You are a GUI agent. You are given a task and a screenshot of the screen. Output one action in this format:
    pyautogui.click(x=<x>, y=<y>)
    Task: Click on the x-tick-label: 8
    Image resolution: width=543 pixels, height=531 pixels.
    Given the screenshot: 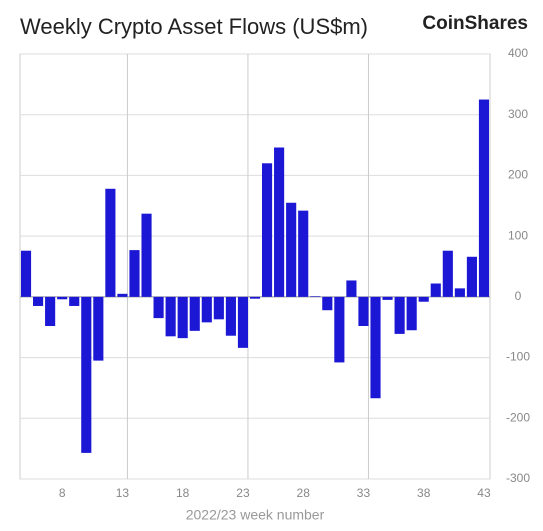 What is the action you would take?
    pyautogui.click(x=62, y=493)
    